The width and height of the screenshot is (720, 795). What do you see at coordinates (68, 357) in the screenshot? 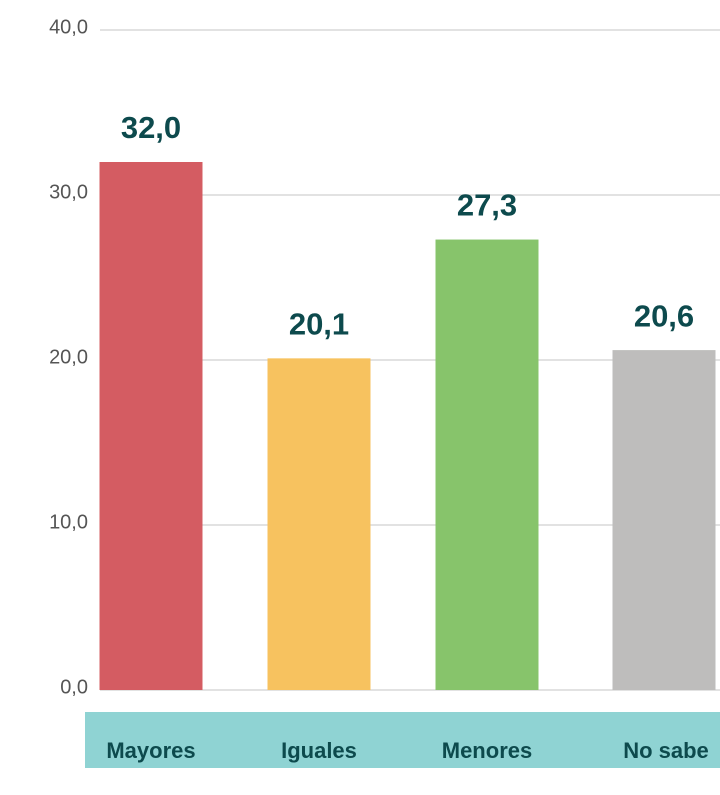
I see `y-tick-label: 20,0` at bounding box center [68, 357].